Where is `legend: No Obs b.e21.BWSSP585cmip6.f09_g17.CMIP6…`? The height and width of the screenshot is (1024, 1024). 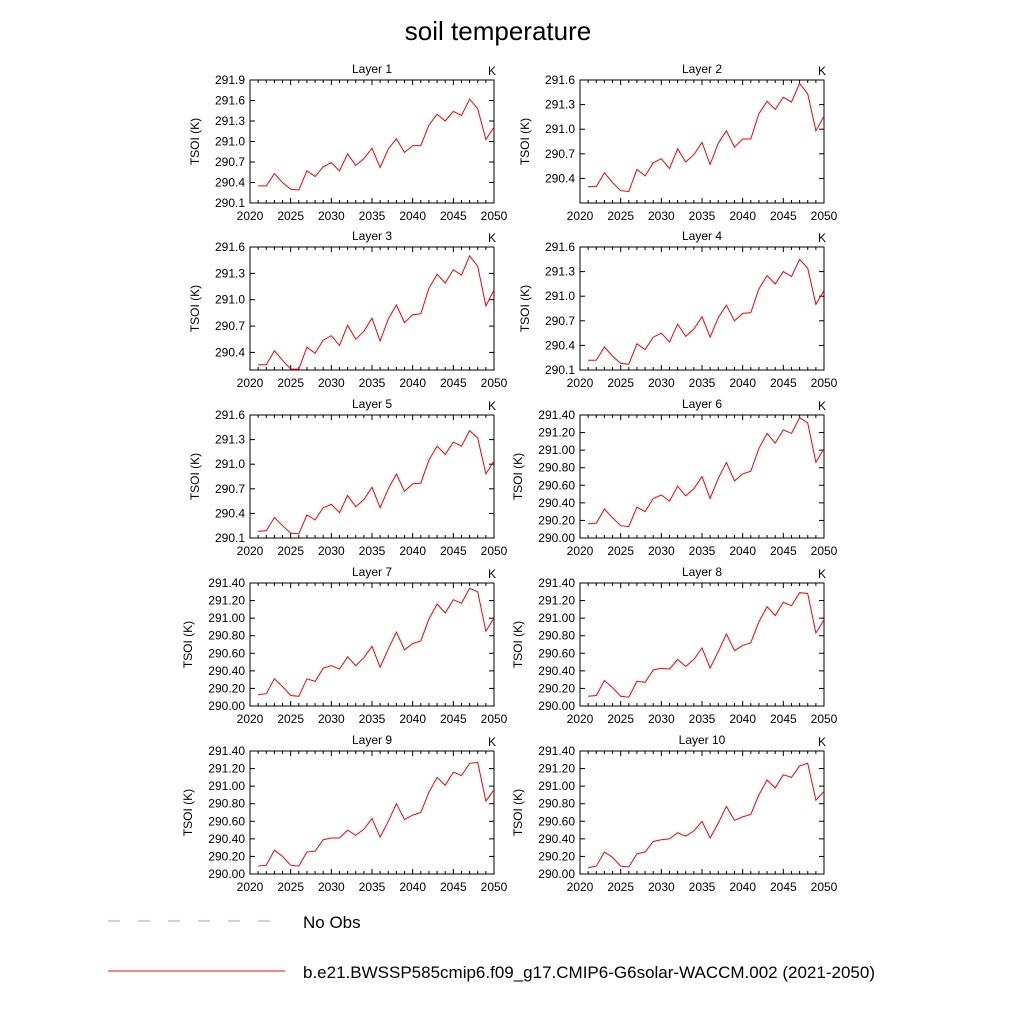 legend: No Obs b.e21.BWSSP585cmip6.f09_g17.CMIP6… is located at coordinates (491, 947).